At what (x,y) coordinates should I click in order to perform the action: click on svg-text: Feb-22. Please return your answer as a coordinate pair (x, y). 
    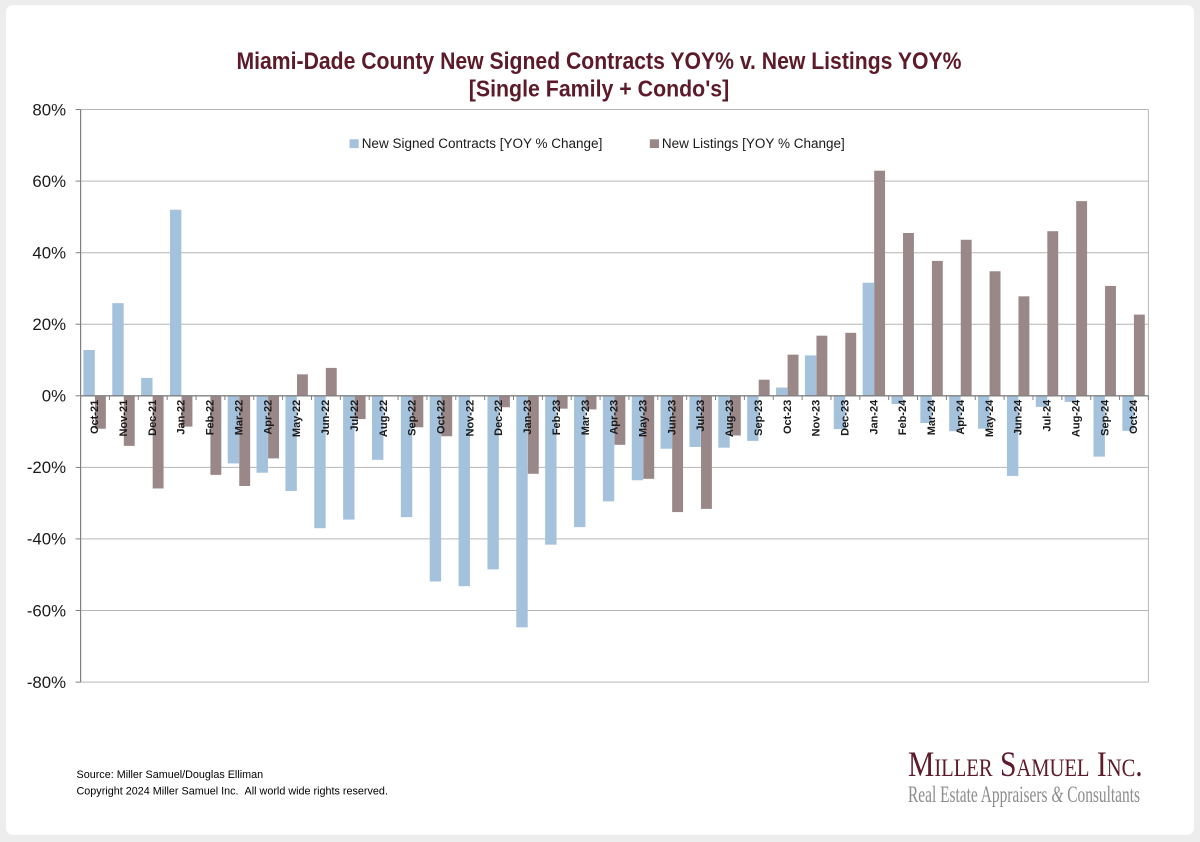
    Looking at the image, I should click on (211, 417).